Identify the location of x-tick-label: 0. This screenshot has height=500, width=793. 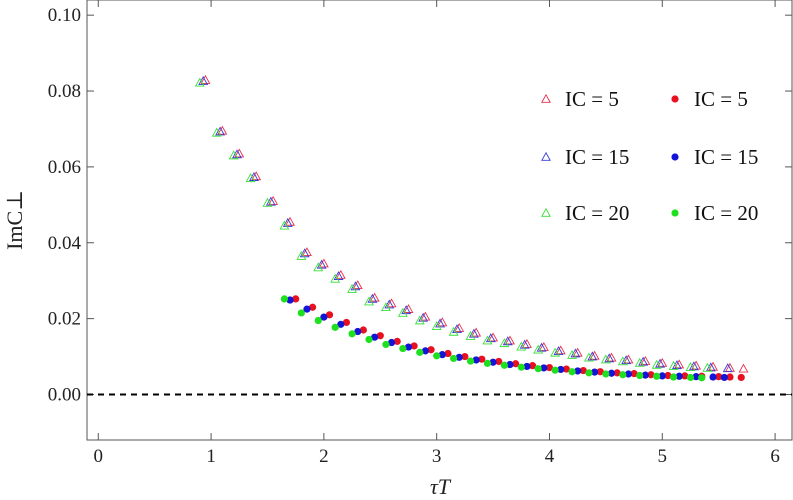
(99, 456).